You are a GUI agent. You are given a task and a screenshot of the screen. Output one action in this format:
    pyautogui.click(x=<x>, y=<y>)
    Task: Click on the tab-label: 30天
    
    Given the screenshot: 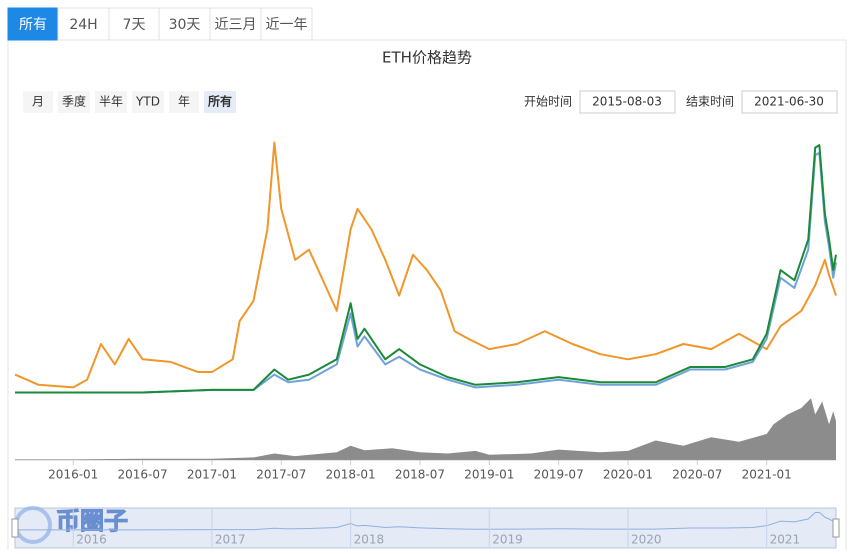 What is the action you would take?
    pyautogui.click(x=185, y=25)
    